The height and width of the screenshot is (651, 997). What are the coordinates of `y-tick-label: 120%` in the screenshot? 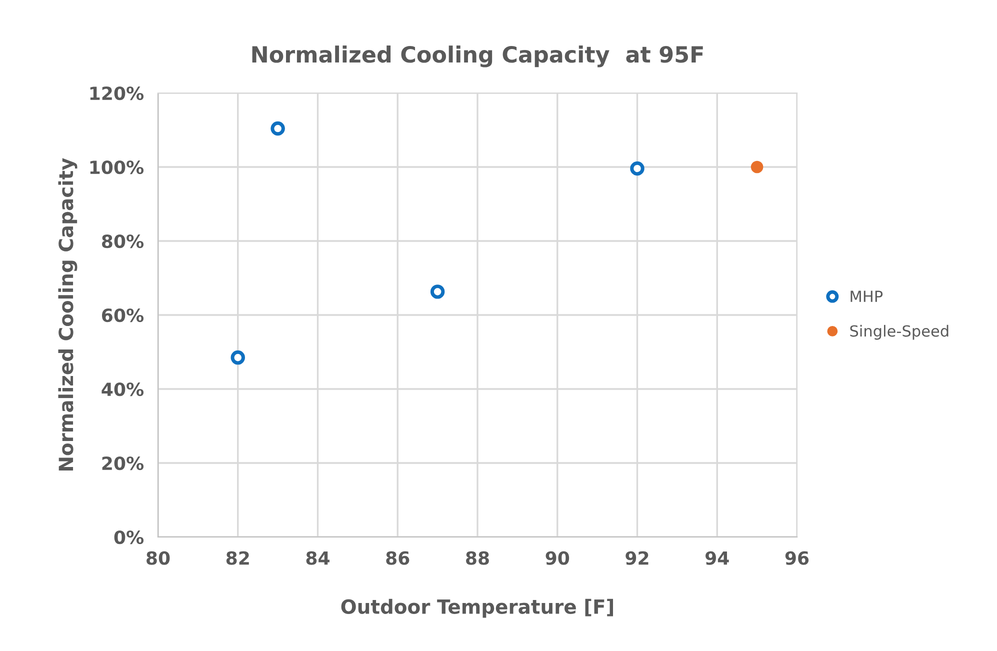 It's located at (117, 93).